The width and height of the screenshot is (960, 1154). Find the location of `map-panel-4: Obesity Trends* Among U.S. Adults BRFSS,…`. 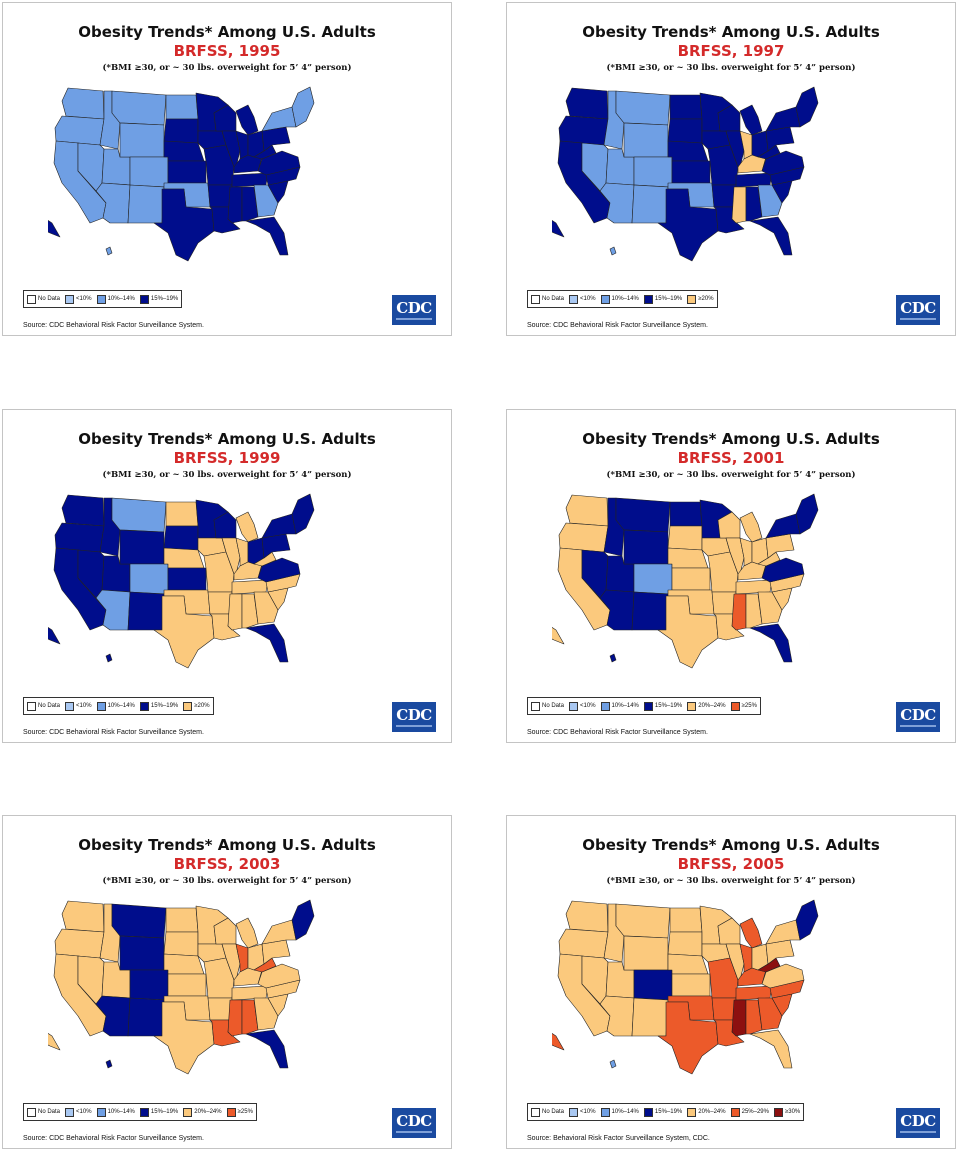

map-panel-4: Obesity Trends* Among U.S. Adults BRFSS,… is located at coordinates (731, 576).